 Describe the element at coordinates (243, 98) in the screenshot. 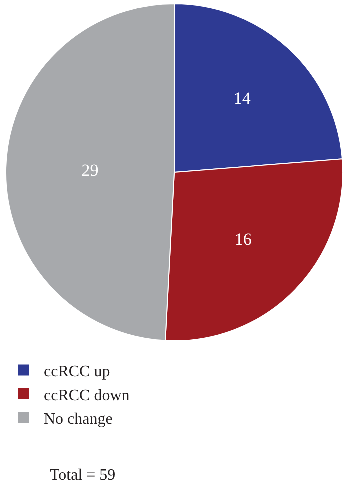

I see `data-label: 14` at that location.